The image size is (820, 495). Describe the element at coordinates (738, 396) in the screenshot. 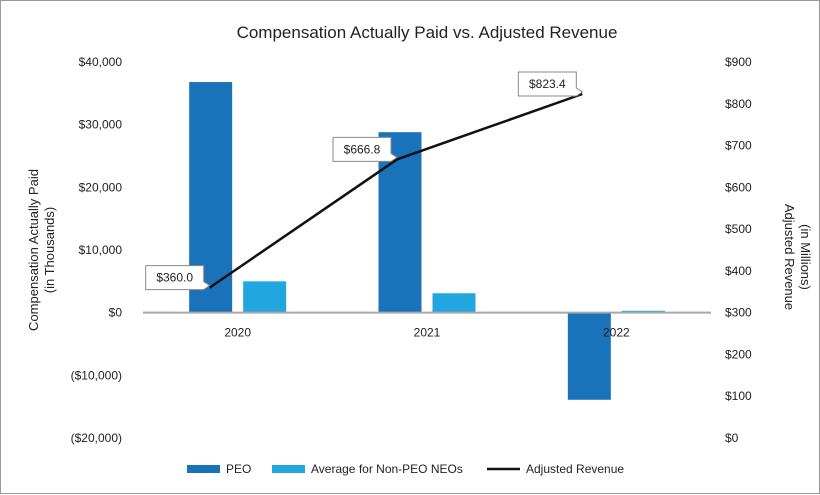

I see `right-tick-label: $100` at that location.